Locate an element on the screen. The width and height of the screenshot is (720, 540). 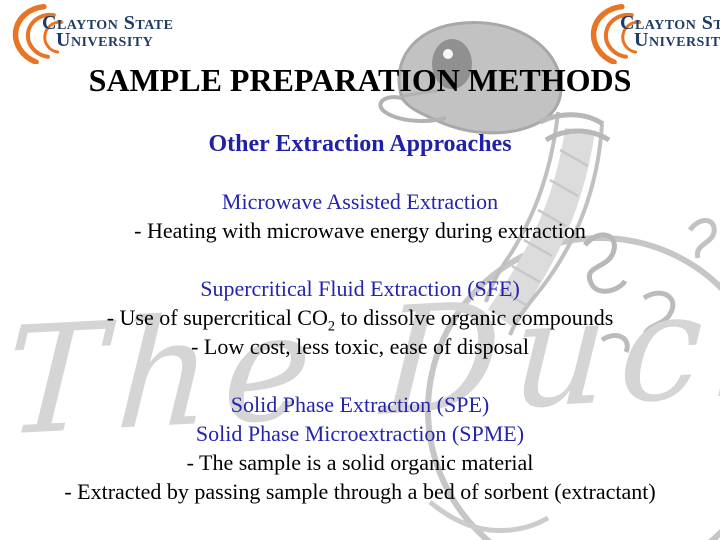
sfe-bullet1-post: to dissolve organic compounds is located at coordinates (474, 317).